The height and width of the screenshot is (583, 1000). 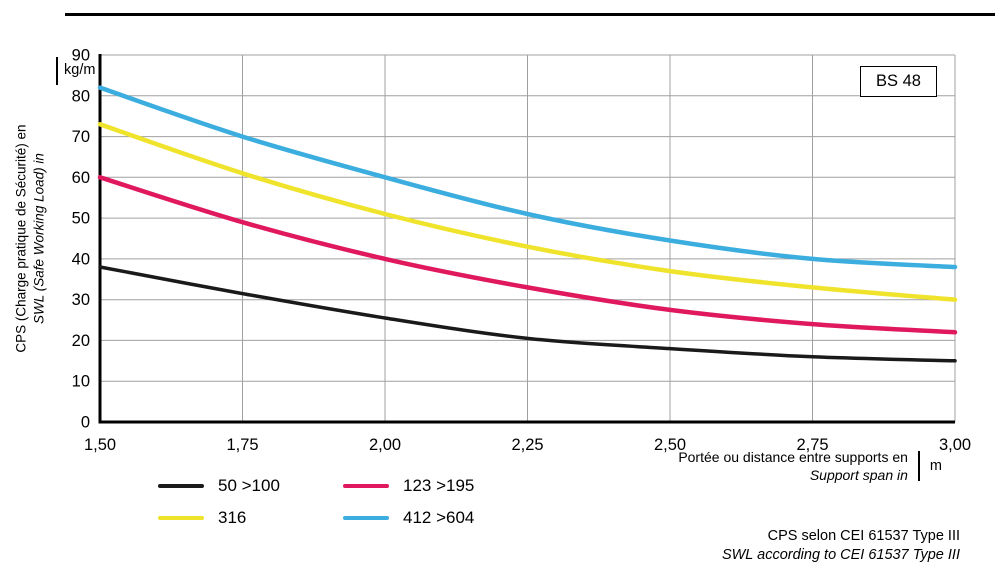 What do you see at coordinates (918, 466) in the screenshot?
I see `x-unit-divider` at bounding box center [918, 466].